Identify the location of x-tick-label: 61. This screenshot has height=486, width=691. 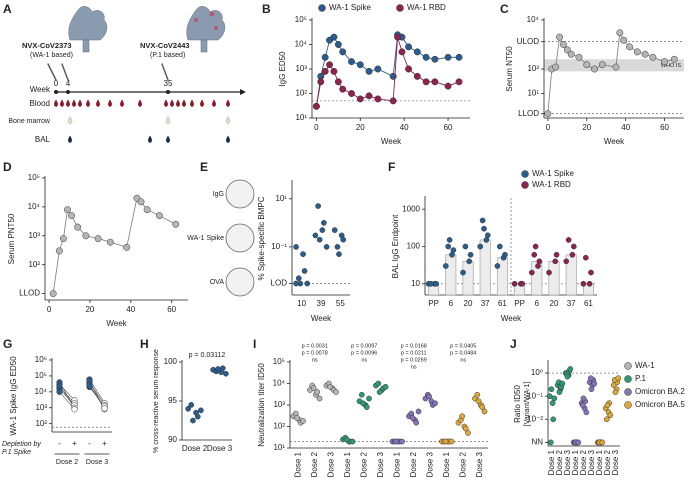
(588, 303).